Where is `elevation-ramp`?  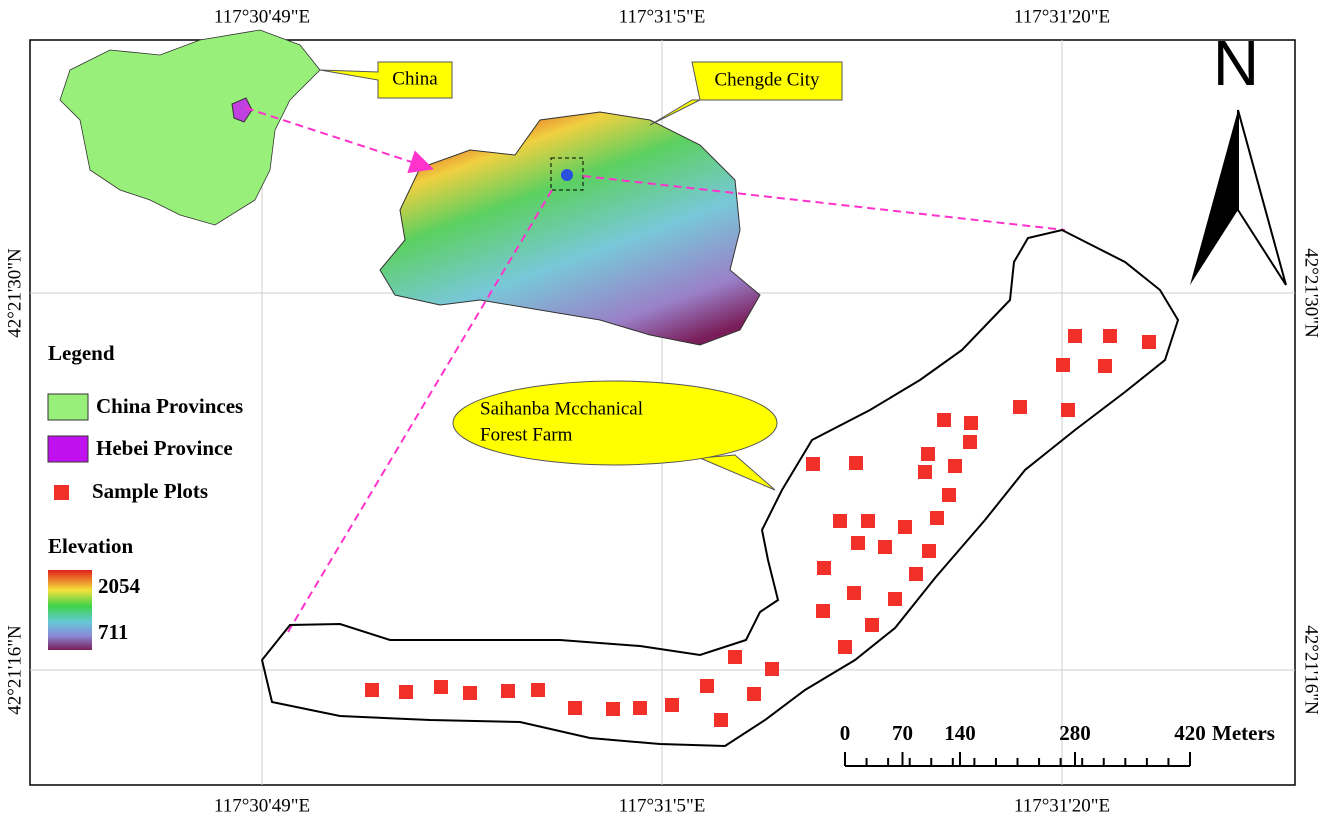 elevation-ramp is located at coordinates (70, 610).